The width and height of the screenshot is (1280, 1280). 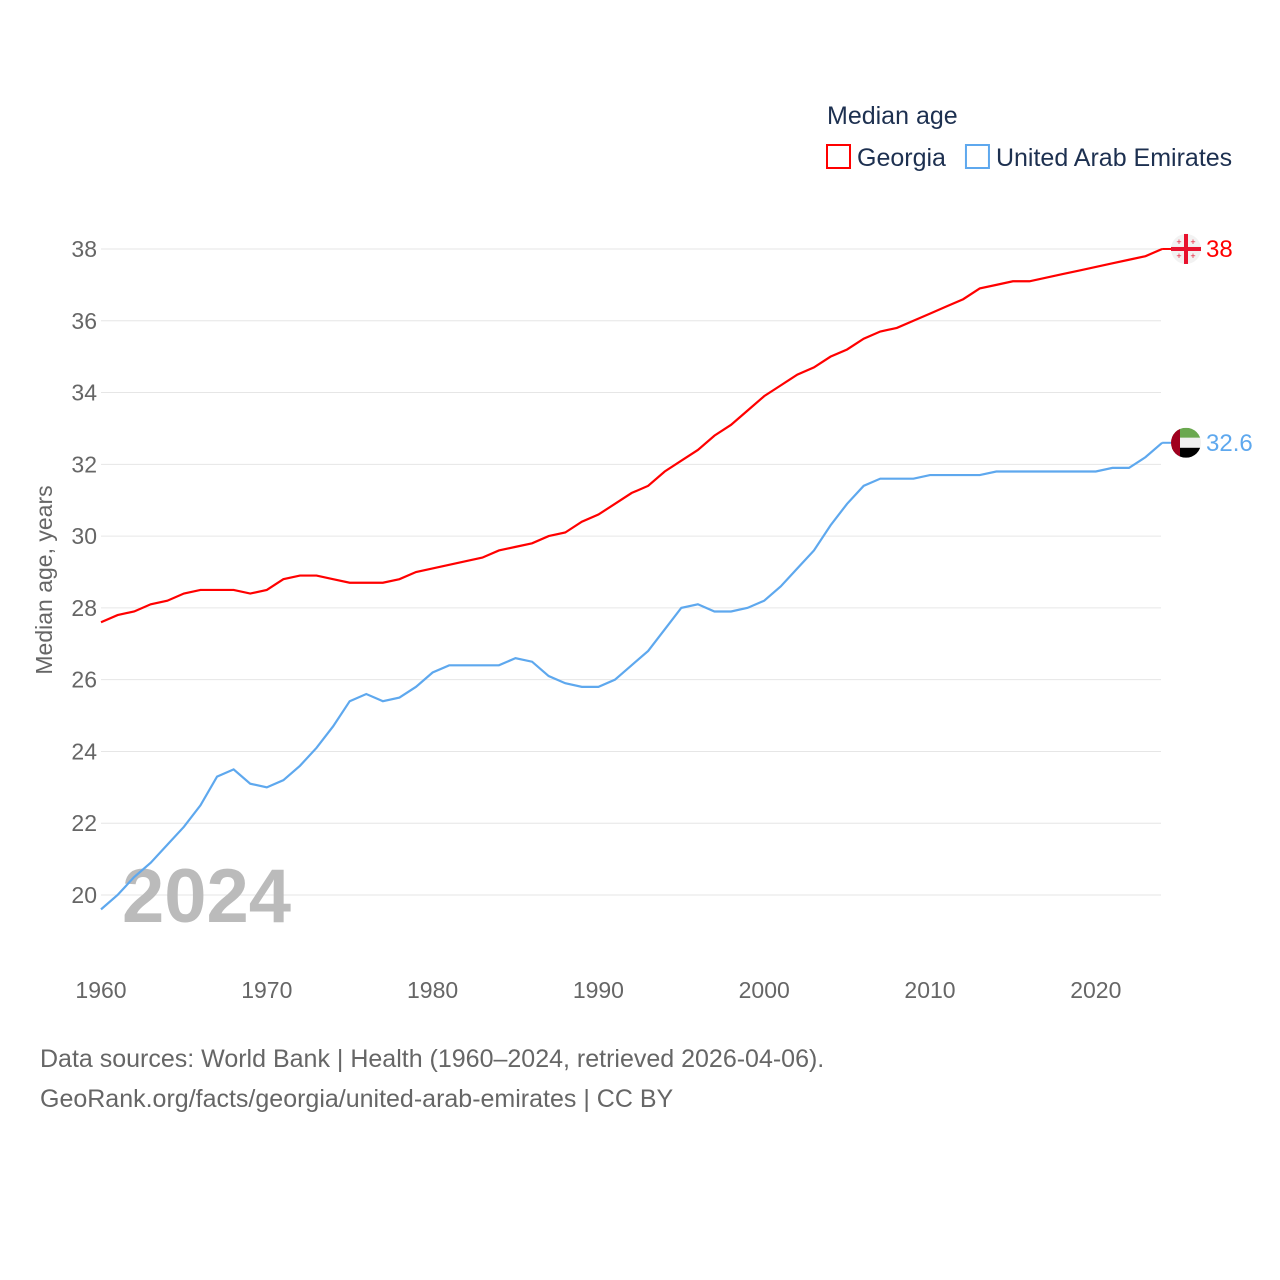 What do you see at coordinates (84, 536) in the screenshot?
I see `y-tick-label: 30` at bounding box center [84, 536].